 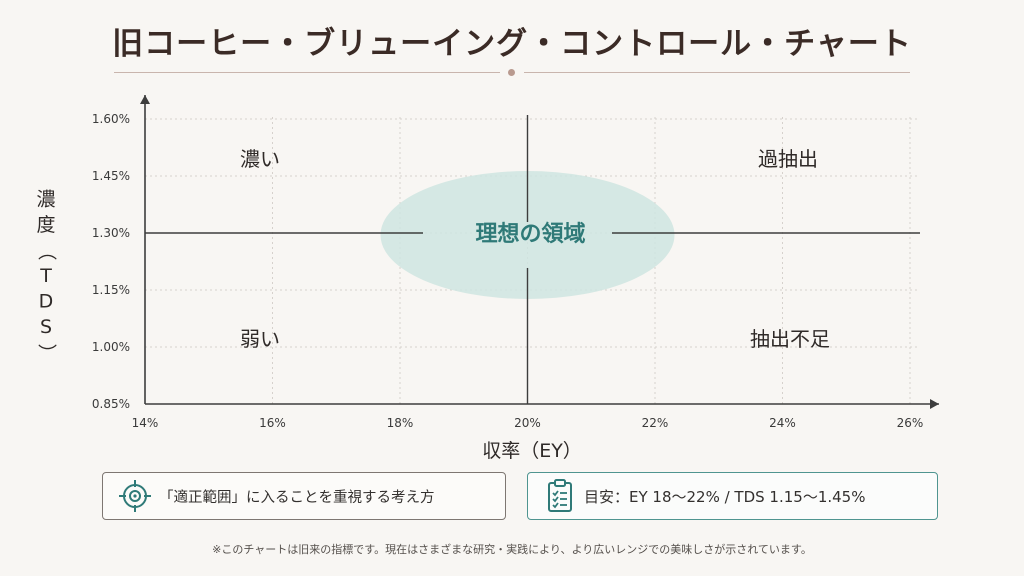 I want to click on x-axis-arrow, so click(x=934, y=404).